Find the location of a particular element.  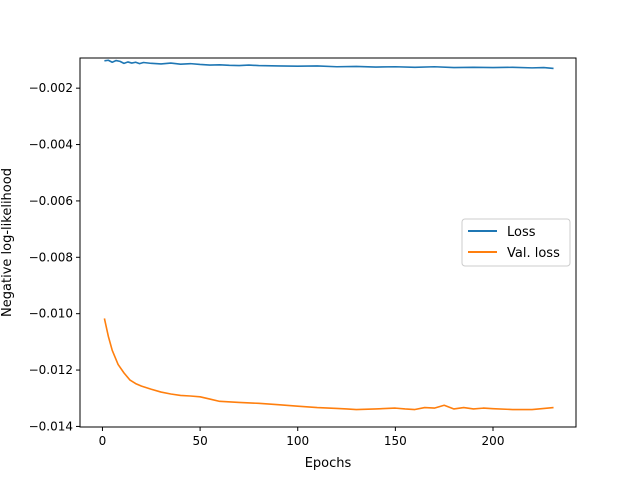

y-tick-label: −0.006 is located at coordinates (51, 201).